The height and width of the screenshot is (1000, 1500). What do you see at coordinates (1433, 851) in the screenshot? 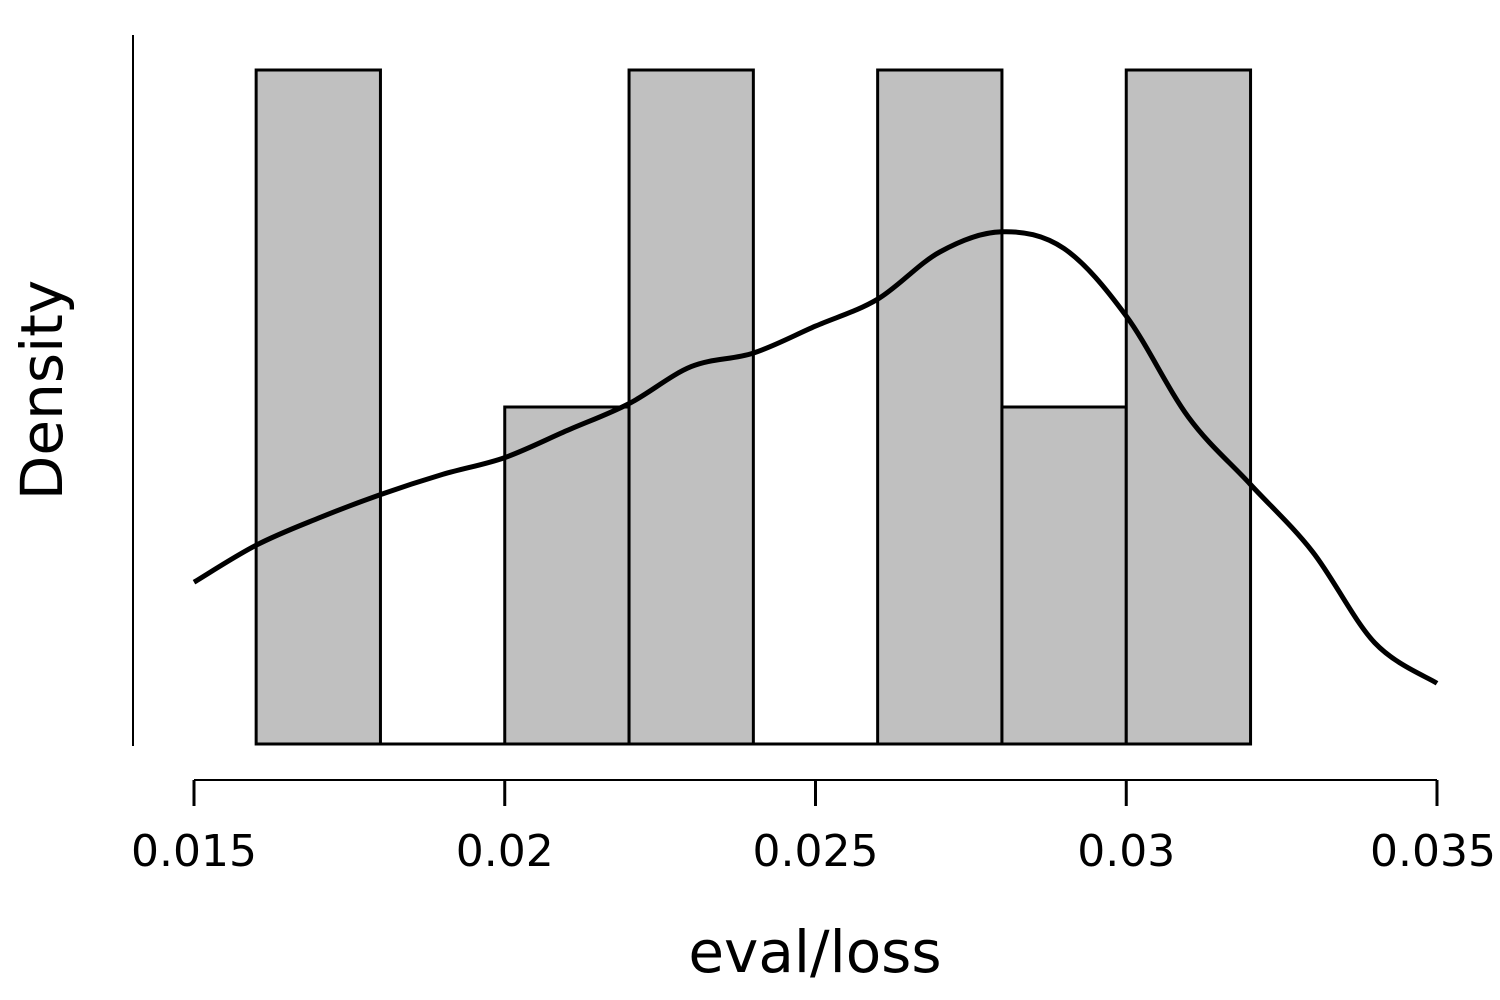
I see `x-tick-label: 0.035` at bounding box center [1433, 851].